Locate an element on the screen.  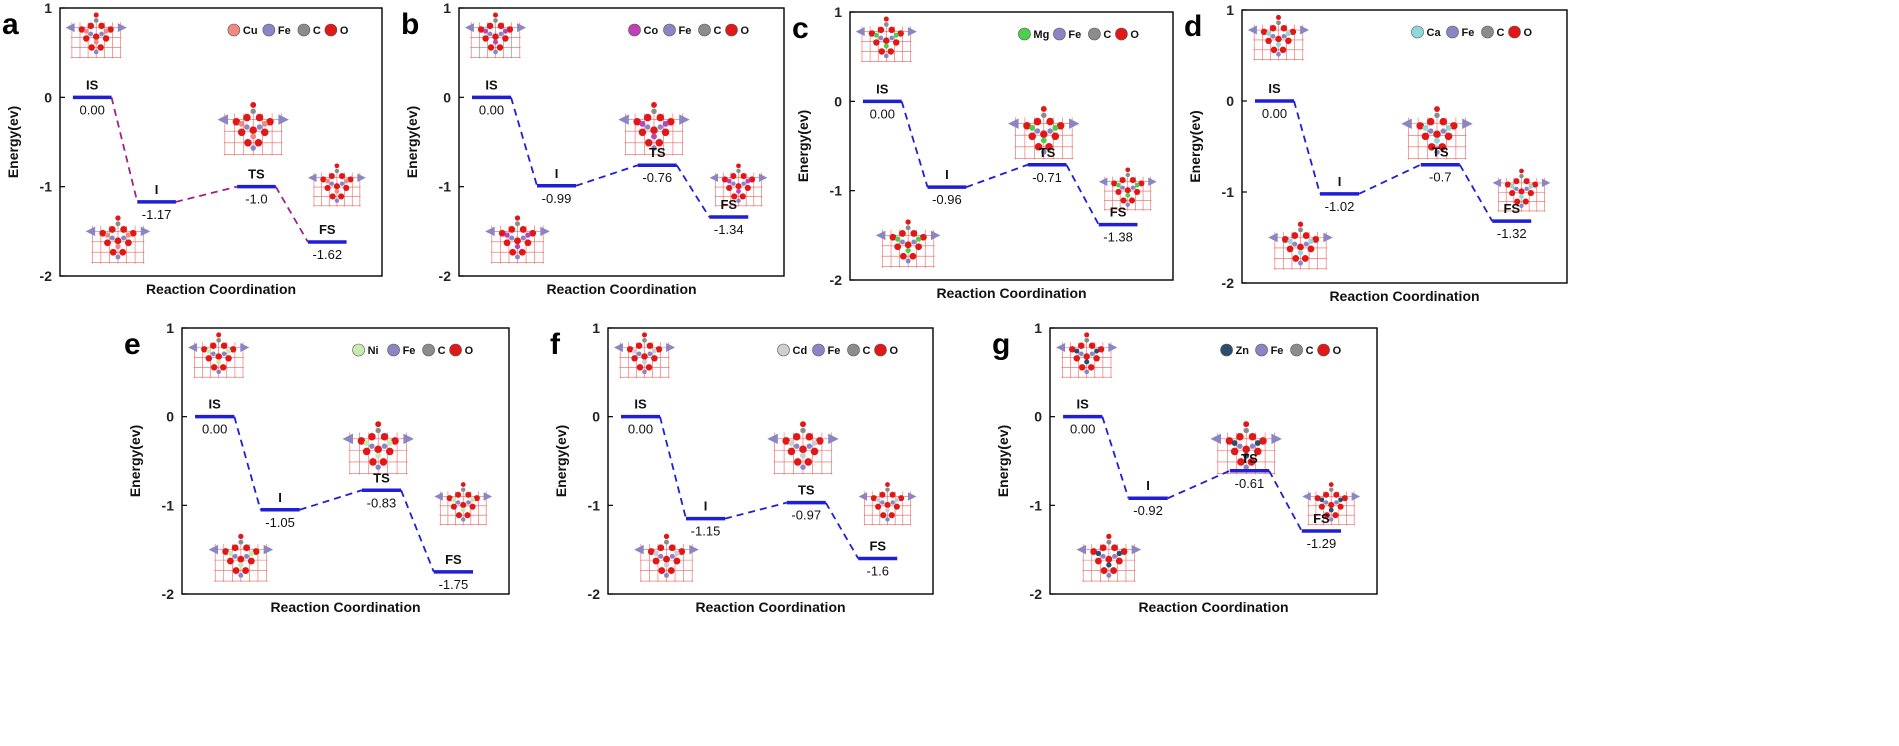
crystal-structure-c-i is located at coordinates (908, 243).